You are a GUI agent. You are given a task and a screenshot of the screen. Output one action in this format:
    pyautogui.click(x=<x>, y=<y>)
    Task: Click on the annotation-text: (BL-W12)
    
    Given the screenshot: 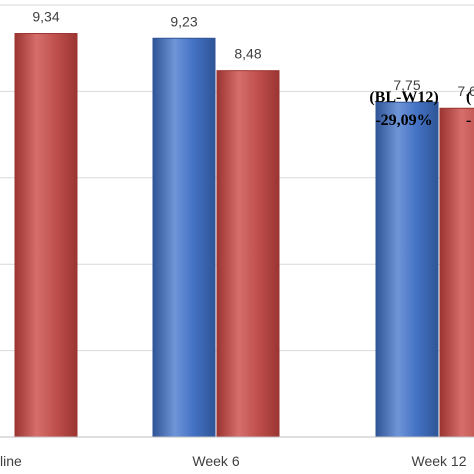 What is the action you would take?
    pyautogui.click(x=403, y=97)
    